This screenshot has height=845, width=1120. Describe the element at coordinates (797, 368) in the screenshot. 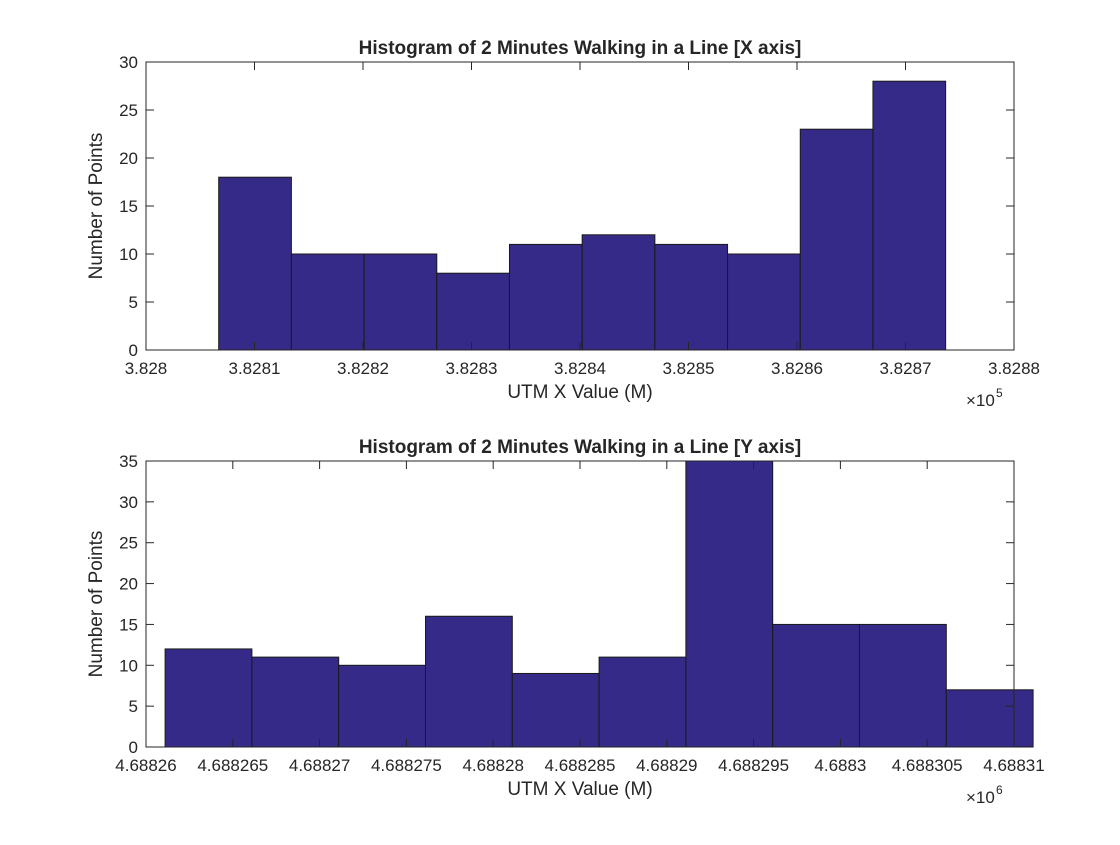

I see `x-tick-label: 3.8286` at that location.